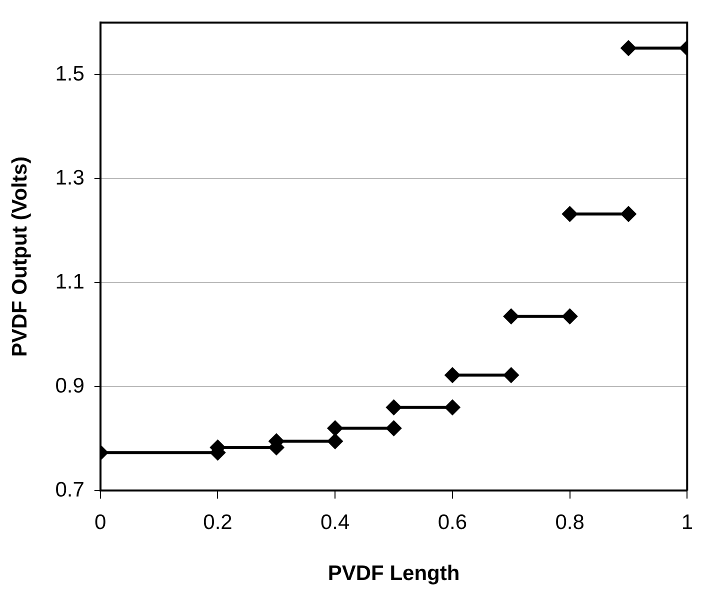  Describe the element at coordinates (69, 490) in the screenshot. I see `y-tick-label: 0.7` at that location.